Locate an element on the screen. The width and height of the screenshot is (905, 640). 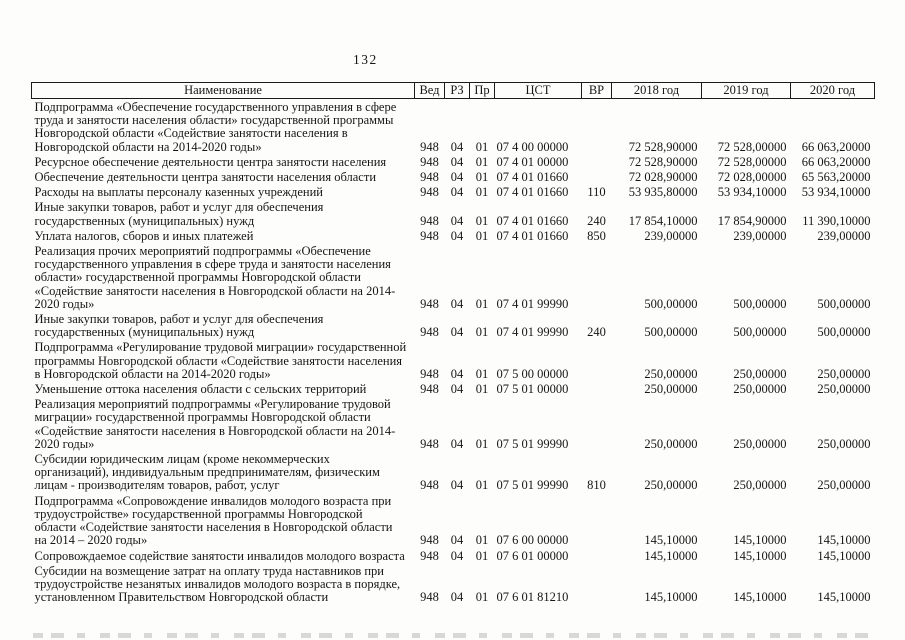
cell-y2020: 65 563,20000 is located at coordinates (836, 177).